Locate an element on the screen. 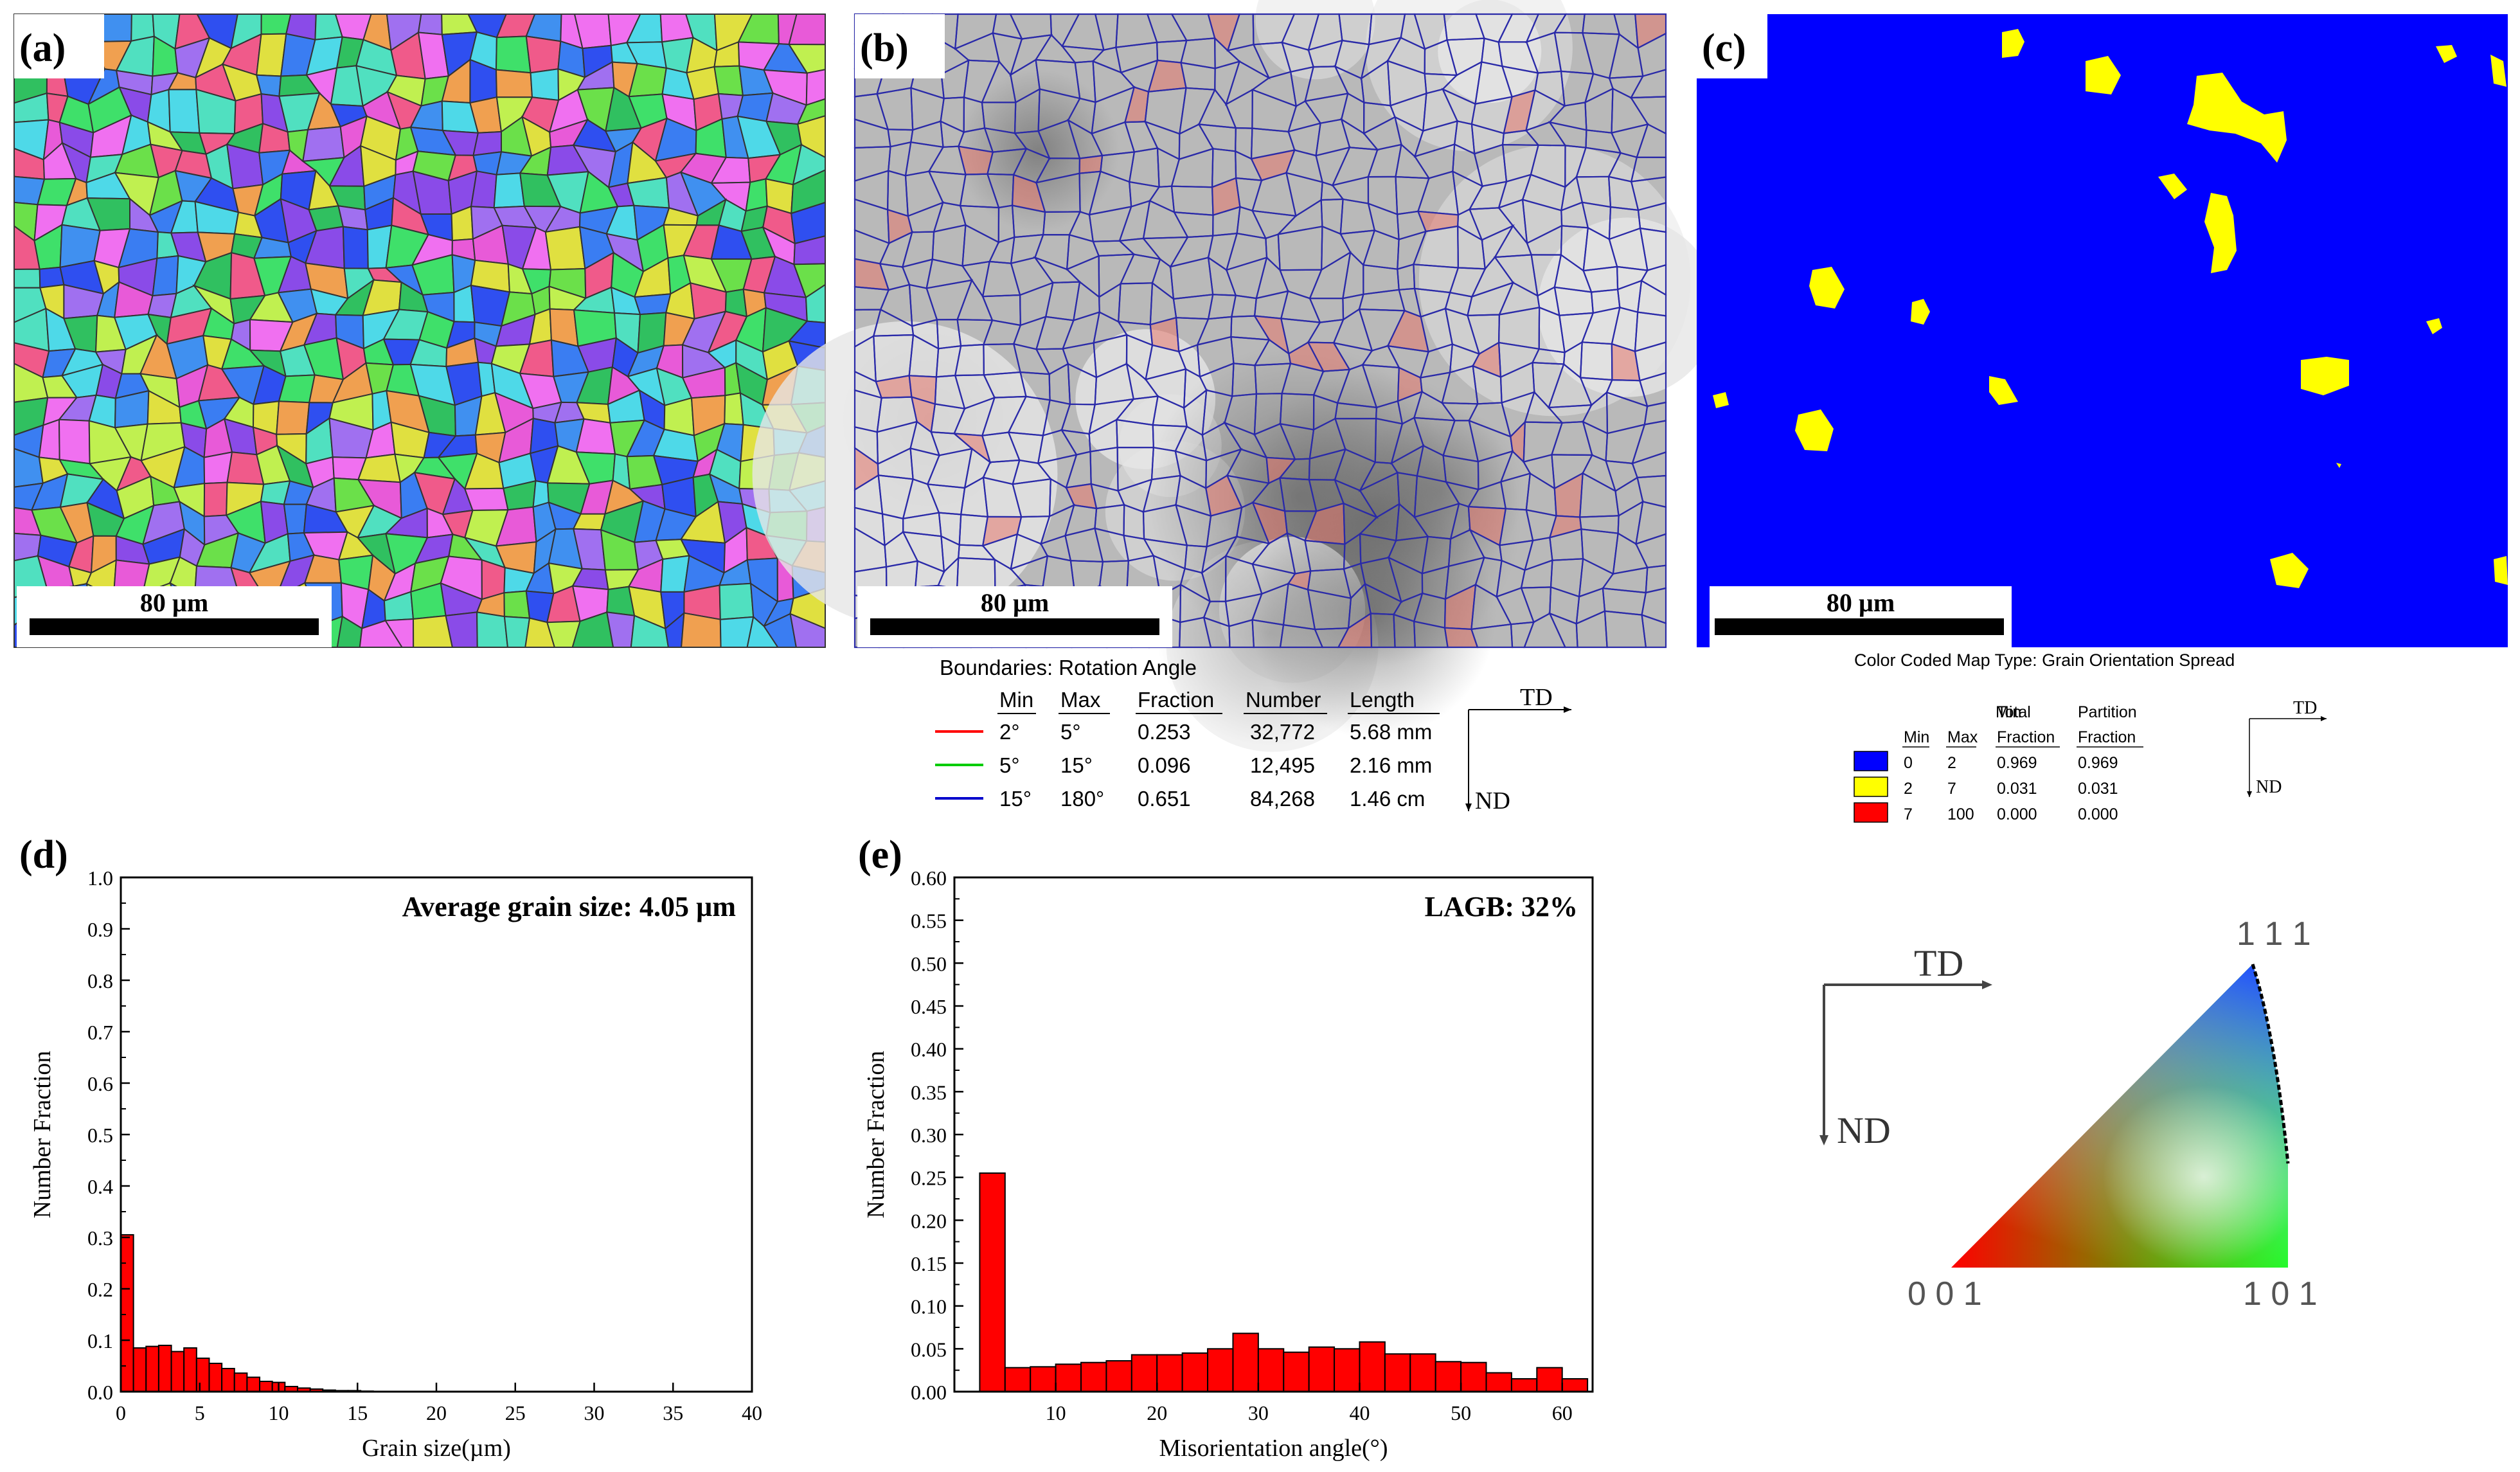  x-tick-label: 0 is located at coordinates (121, 1412).